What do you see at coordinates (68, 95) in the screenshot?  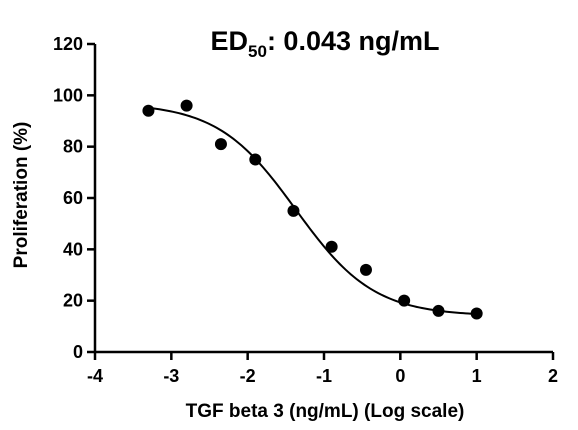 I see `y-tick-label: 100` at bounding box center [68, 95].